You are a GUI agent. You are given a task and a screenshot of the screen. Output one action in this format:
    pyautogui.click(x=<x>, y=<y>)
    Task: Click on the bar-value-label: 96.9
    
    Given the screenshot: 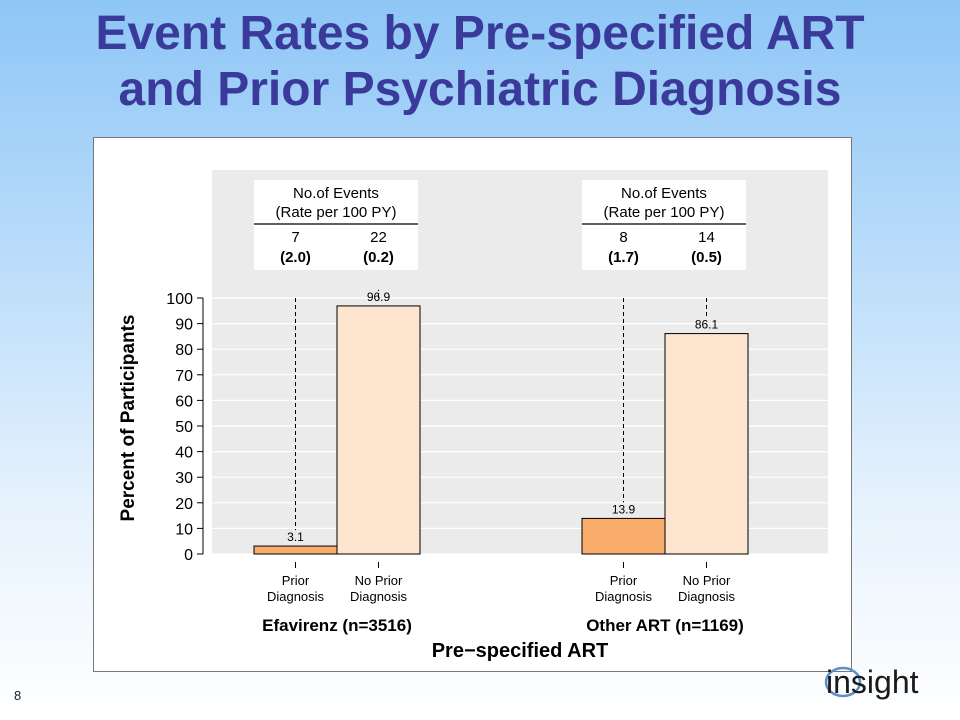 What is the action you would take?
    pyautogui.click(x=379, y=297)
    